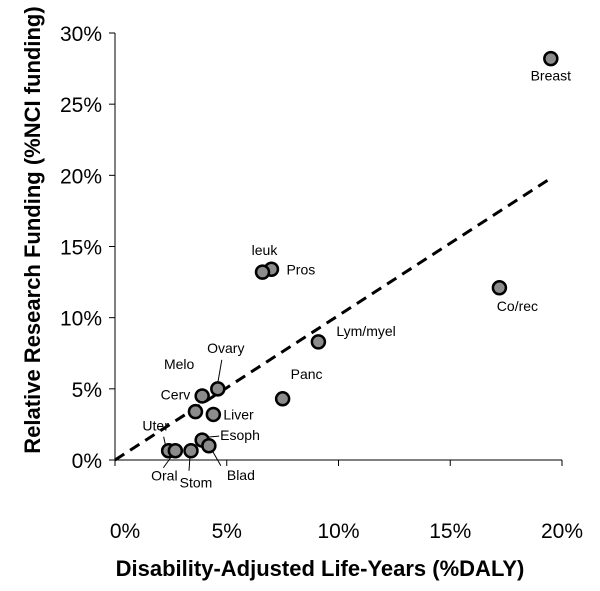  I want to click on x-tick-label: 10%, so click(338, 531).